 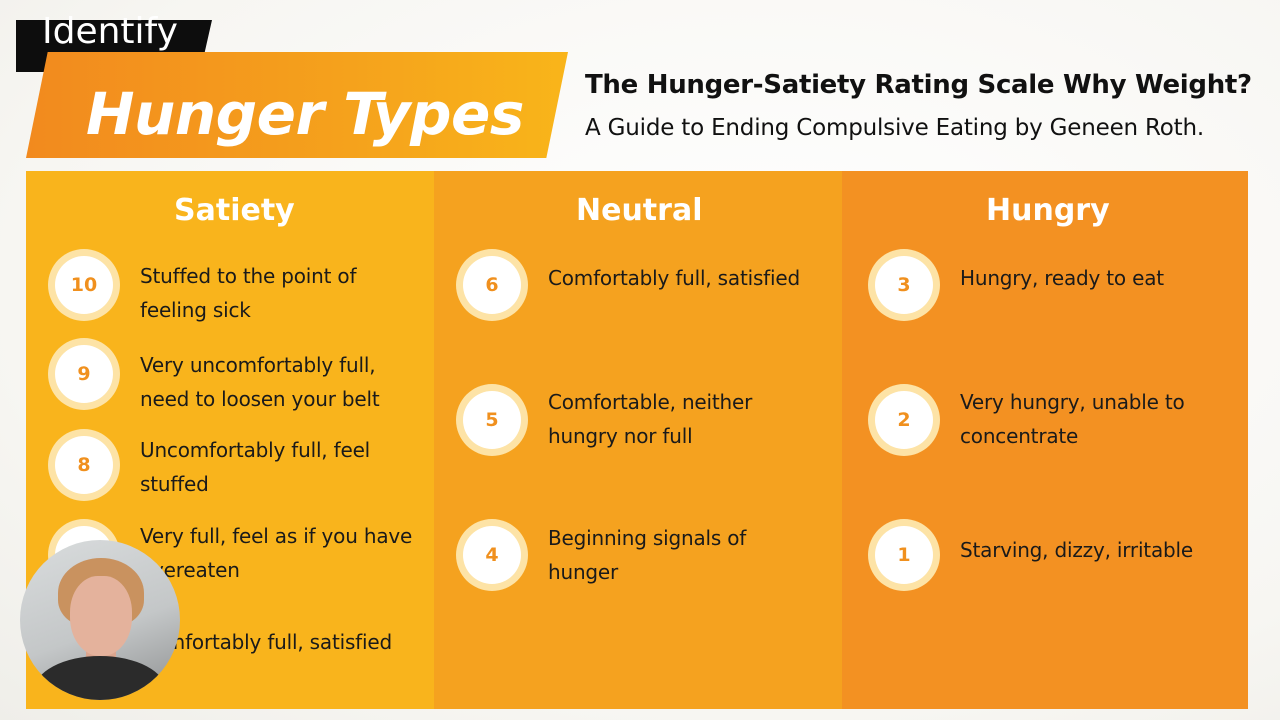 I want to click on rating-number: 1, so click(x=904, y=555).